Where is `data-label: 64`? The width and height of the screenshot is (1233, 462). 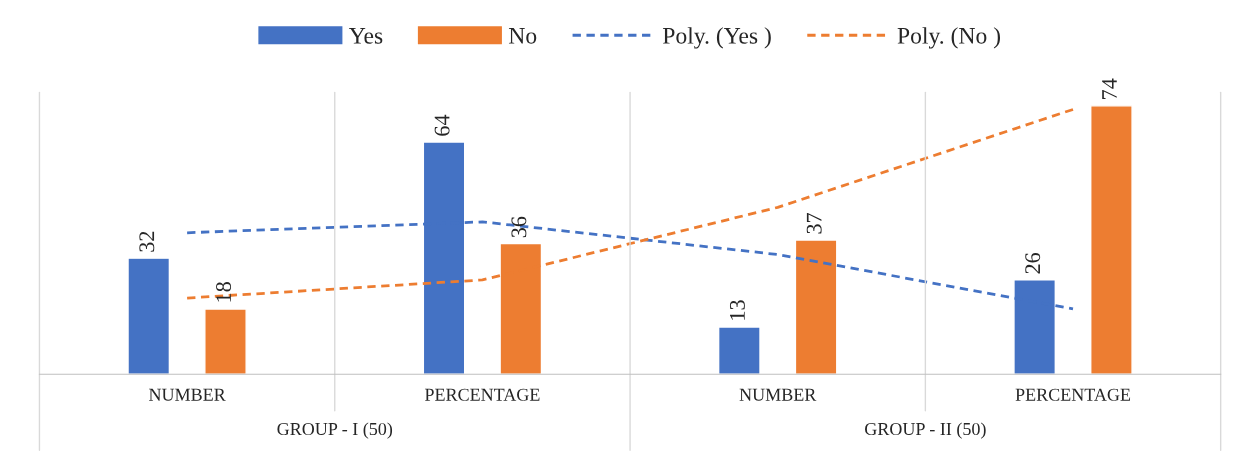
data-label: 64 is located at coordinates (442, 125).